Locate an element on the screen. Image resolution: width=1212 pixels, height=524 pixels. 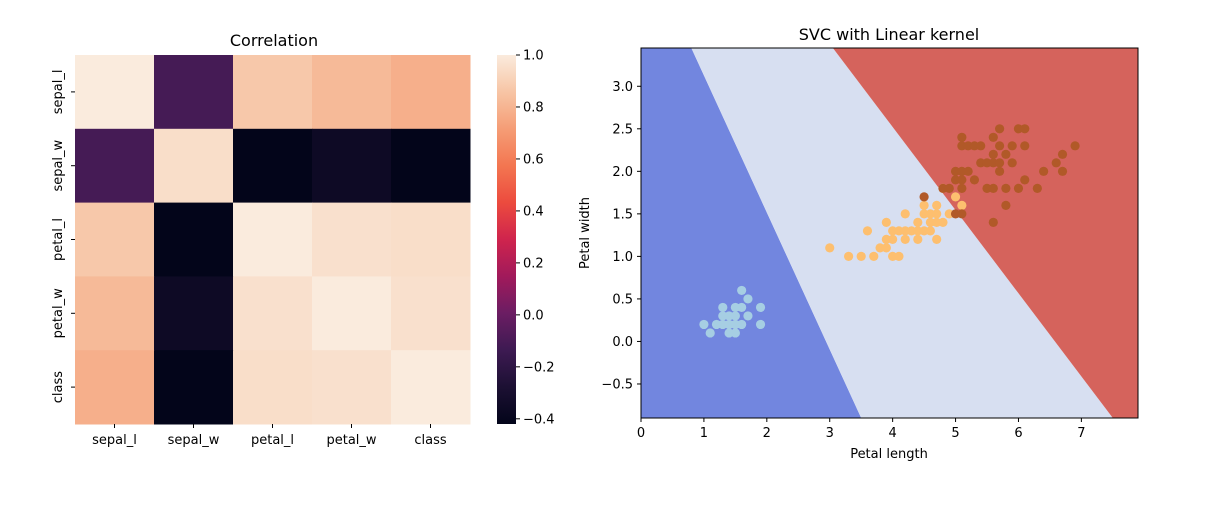
svc-y-tick-label: 1.0 is located at coordinates (622, 257).